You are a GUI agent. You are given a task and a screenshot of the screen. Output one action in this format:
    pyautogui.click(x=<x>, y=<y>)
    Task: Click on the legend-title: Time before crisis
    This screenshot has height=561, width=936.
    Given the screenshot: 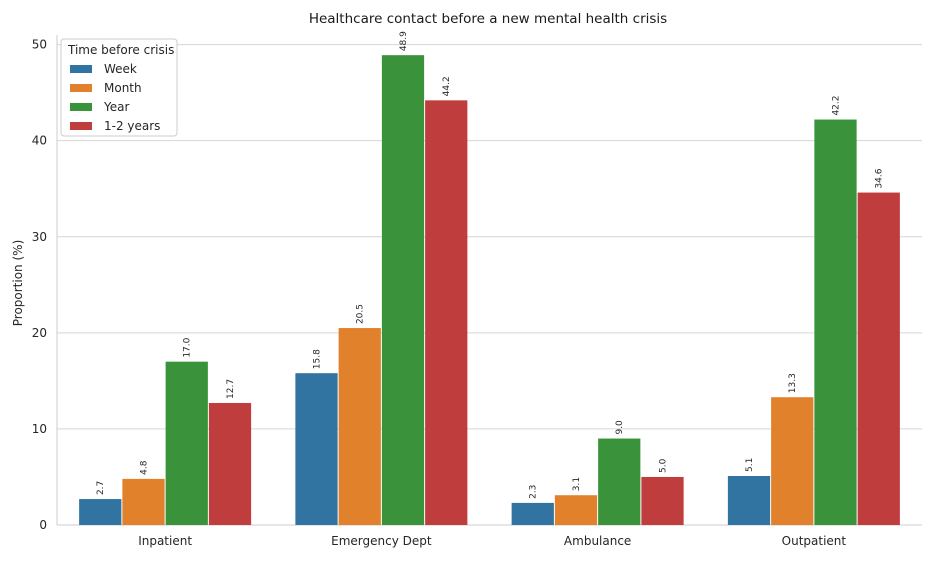 What is the action you would take?
    pyautogui.click(x=120, y=50)
    